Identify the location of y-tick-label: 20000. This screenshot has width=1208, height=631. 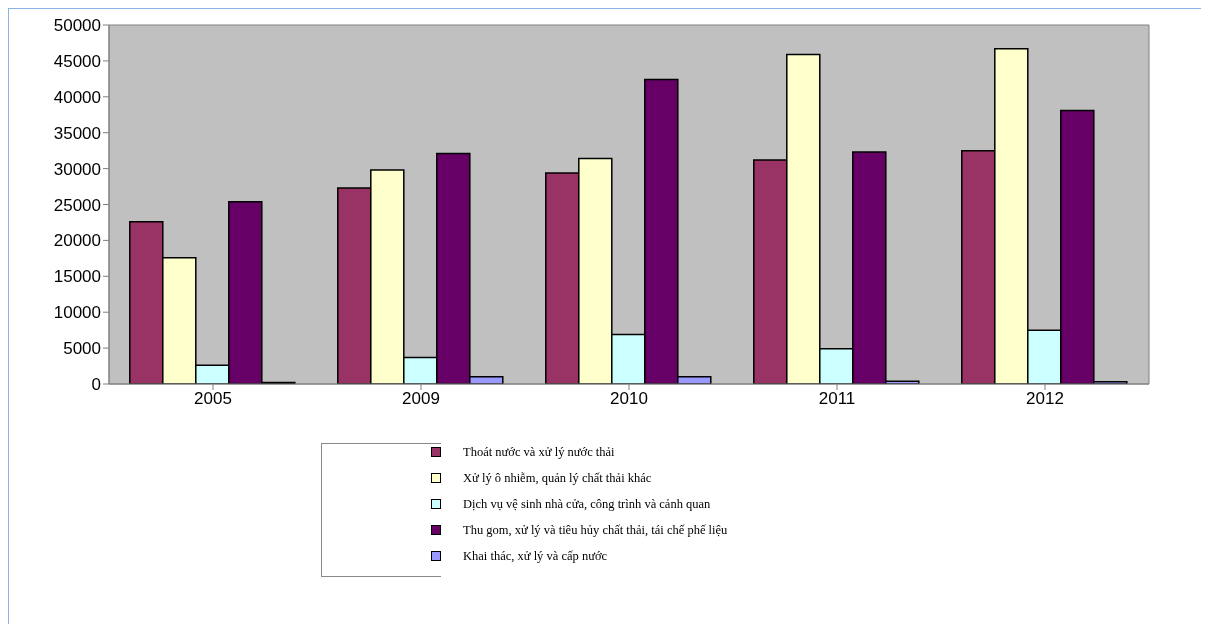
(77, 241).